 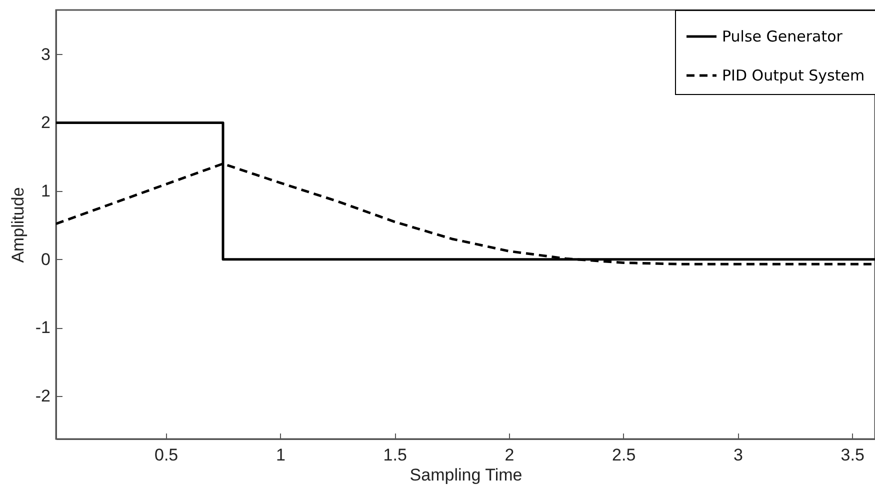 What do you see at coordinates (45, 54) in the screenshot?
I see `y-tick-label: 3` at bounding box center [45, 54].